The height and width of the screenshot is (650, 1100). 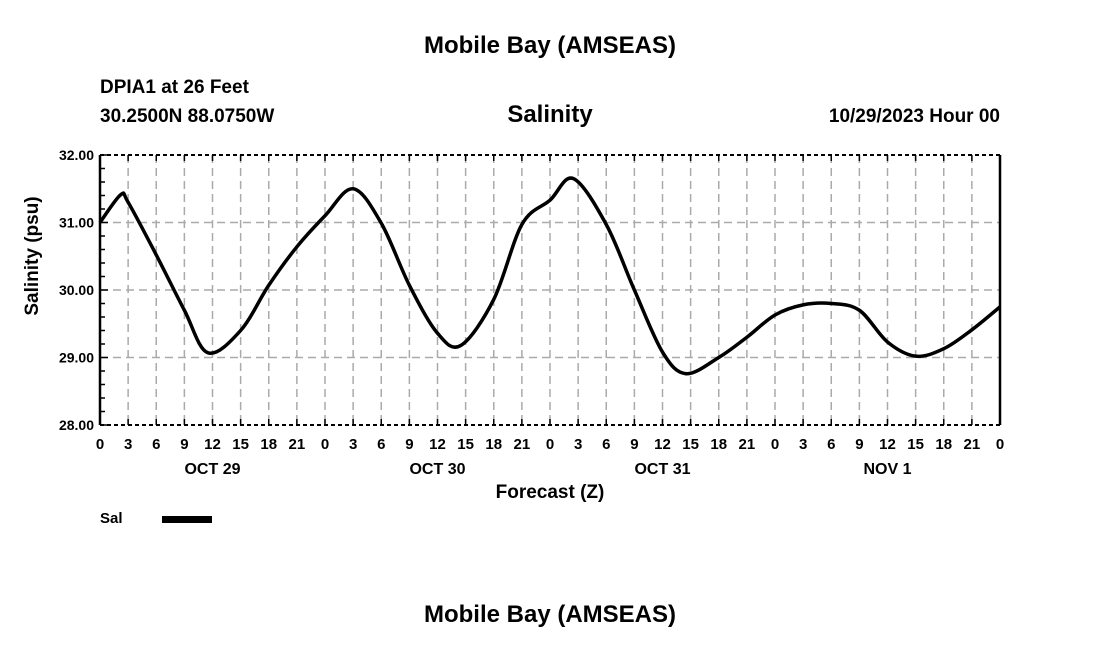 What do you see at coordinates (437, 469) in the screenshot?
I see `date-label: OCT 30` at bounding box center [437, 469].